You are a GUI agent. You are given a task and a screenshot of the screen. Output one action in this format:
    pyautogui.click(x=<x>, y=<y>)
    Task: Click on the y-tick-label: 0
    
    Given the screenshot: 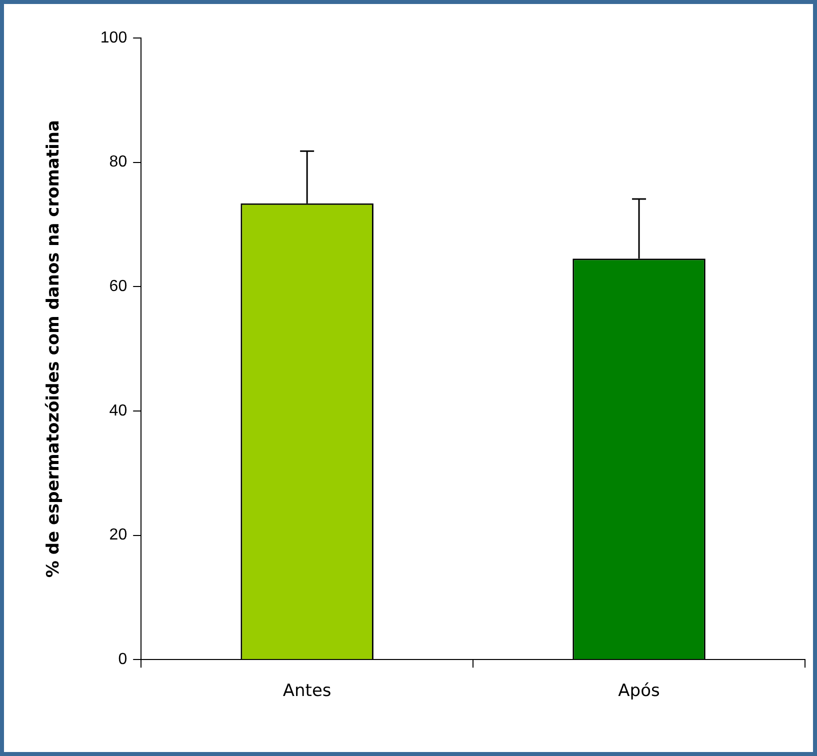 What is the action you would take?
    pyautogui.click(x=123, y=659)
    